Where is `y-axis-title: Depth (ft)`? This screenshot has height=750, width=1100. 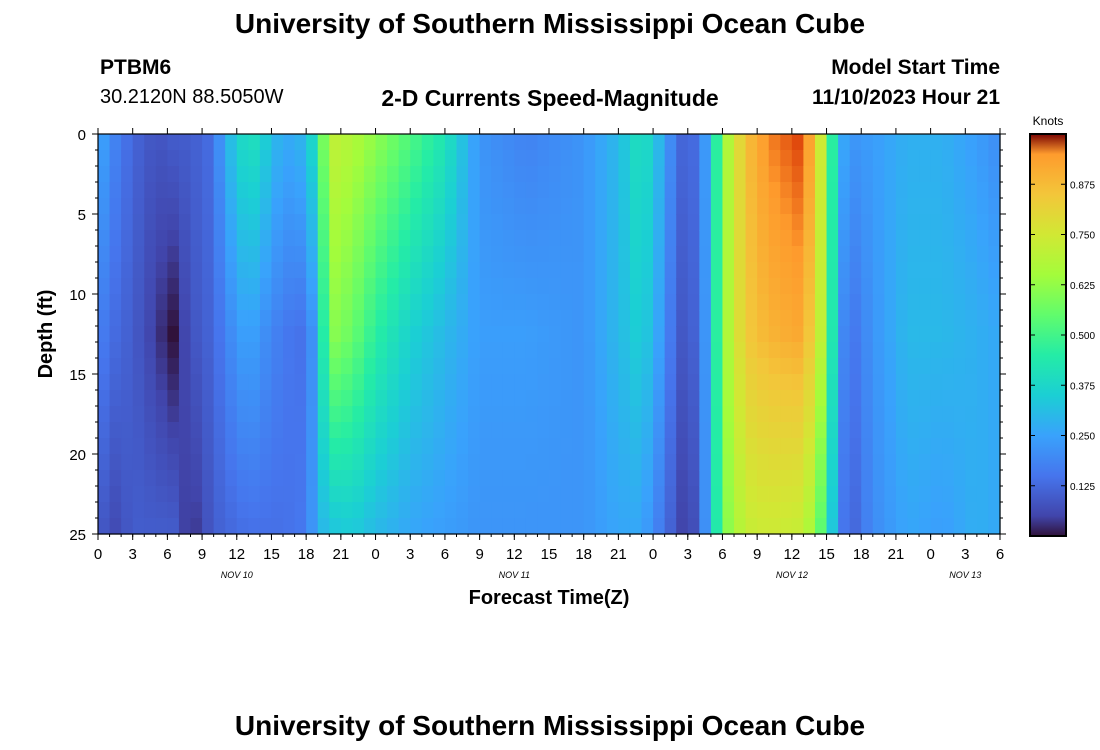
y-axis-title: Depth (ft) is located at coordinates (46, 334).